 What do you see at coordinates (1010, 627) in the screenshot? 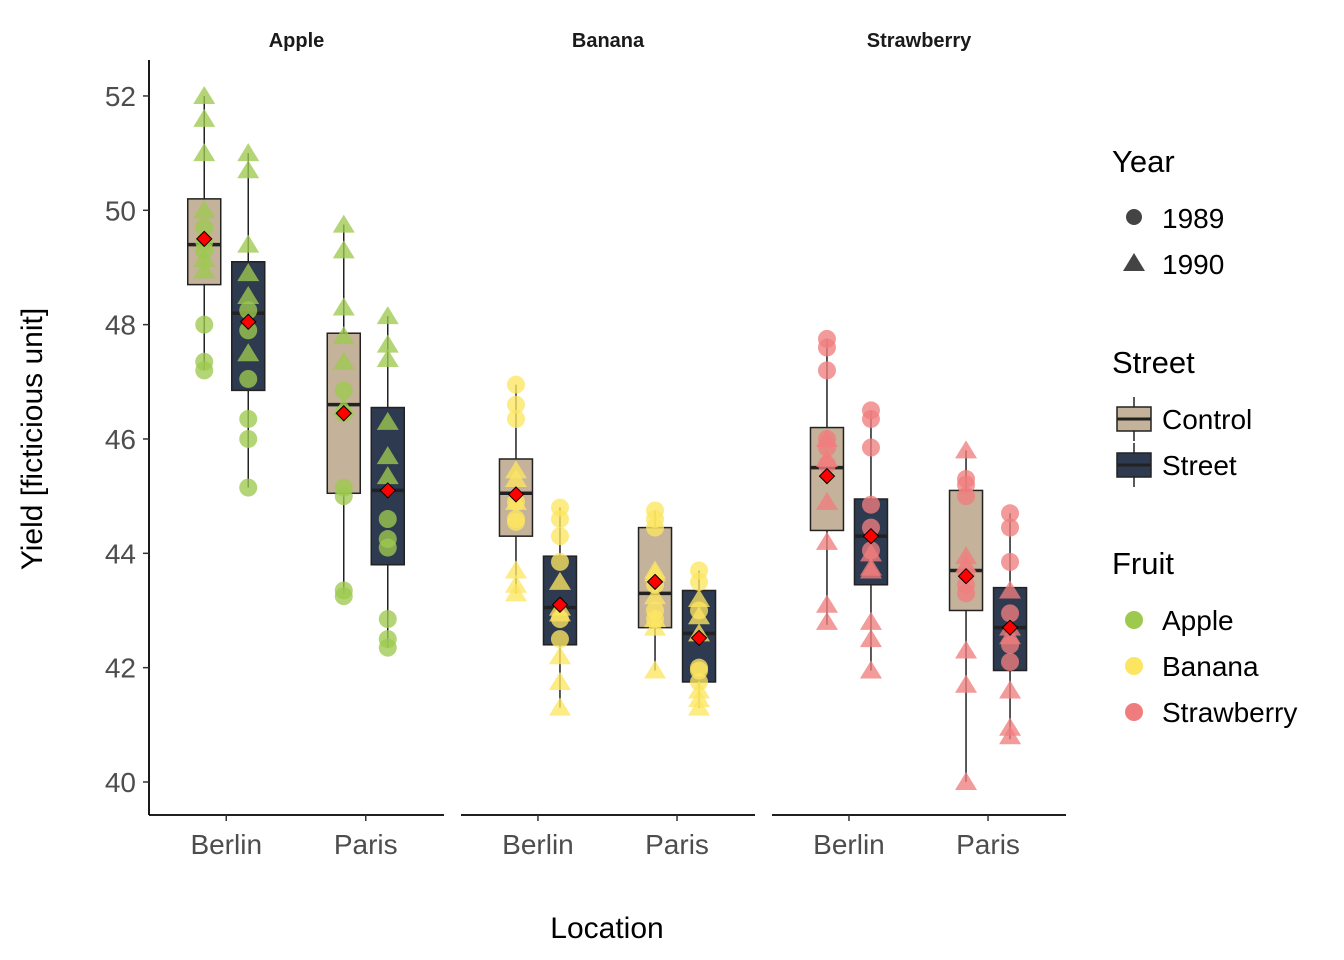
I see `mean-marker-strawberry-paris-street` at bounding box center [1010, 627].